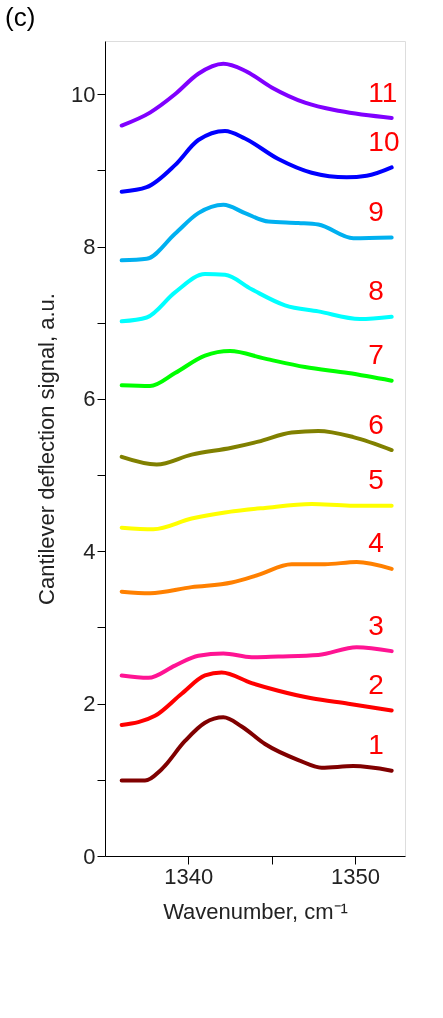  What do you see at coordinates (89, 399) in the screenshot?
I see `y-tick-label: 6` at bounding box center [89, 399].